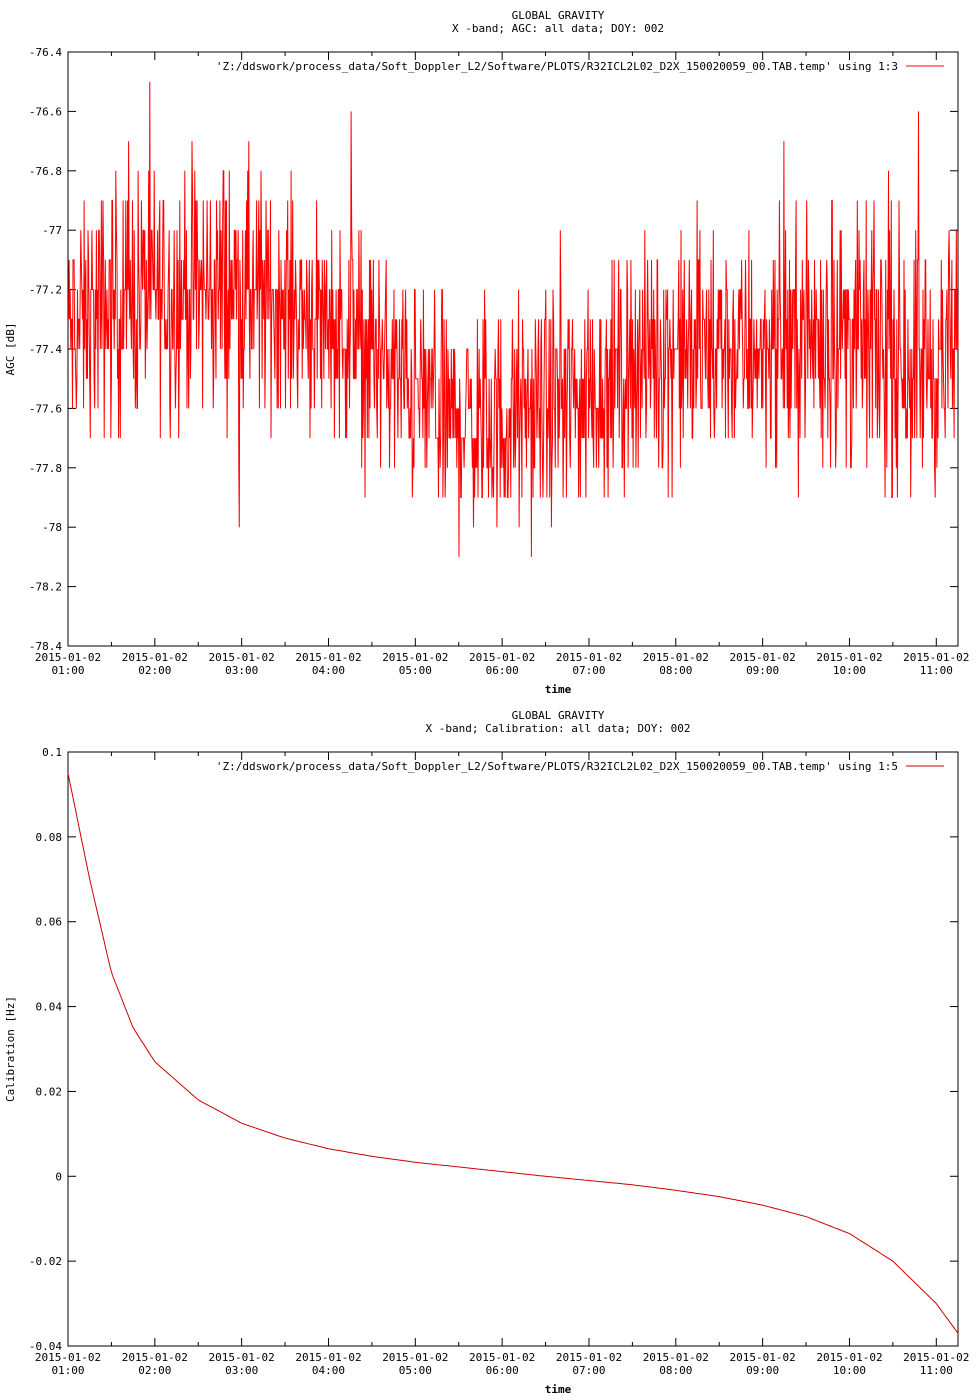  I want to click on y-axis-label: AGC [dB], so click(10, 349).